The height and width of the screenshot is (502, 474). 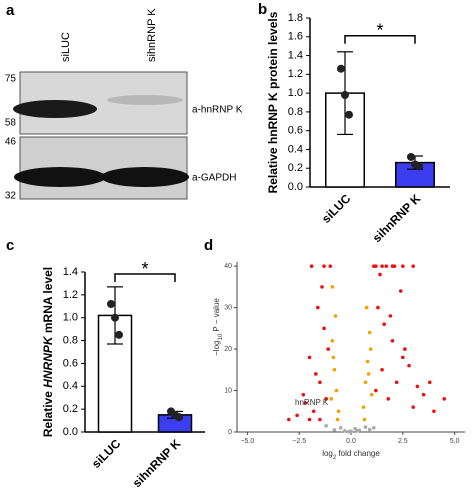 I want to click on label-part: log, so click(x=327, y=453).